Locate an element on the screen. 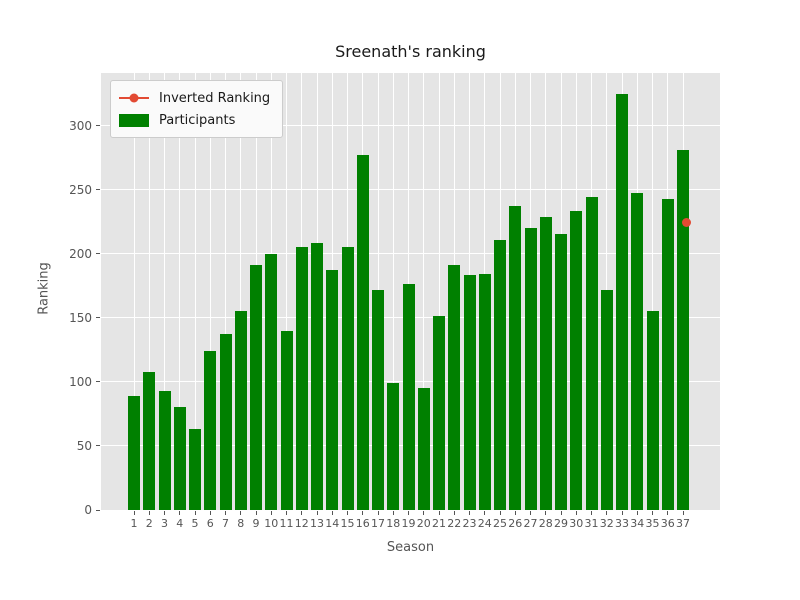  x-tick-label-13: 13 is located at coordinates (317, 523).